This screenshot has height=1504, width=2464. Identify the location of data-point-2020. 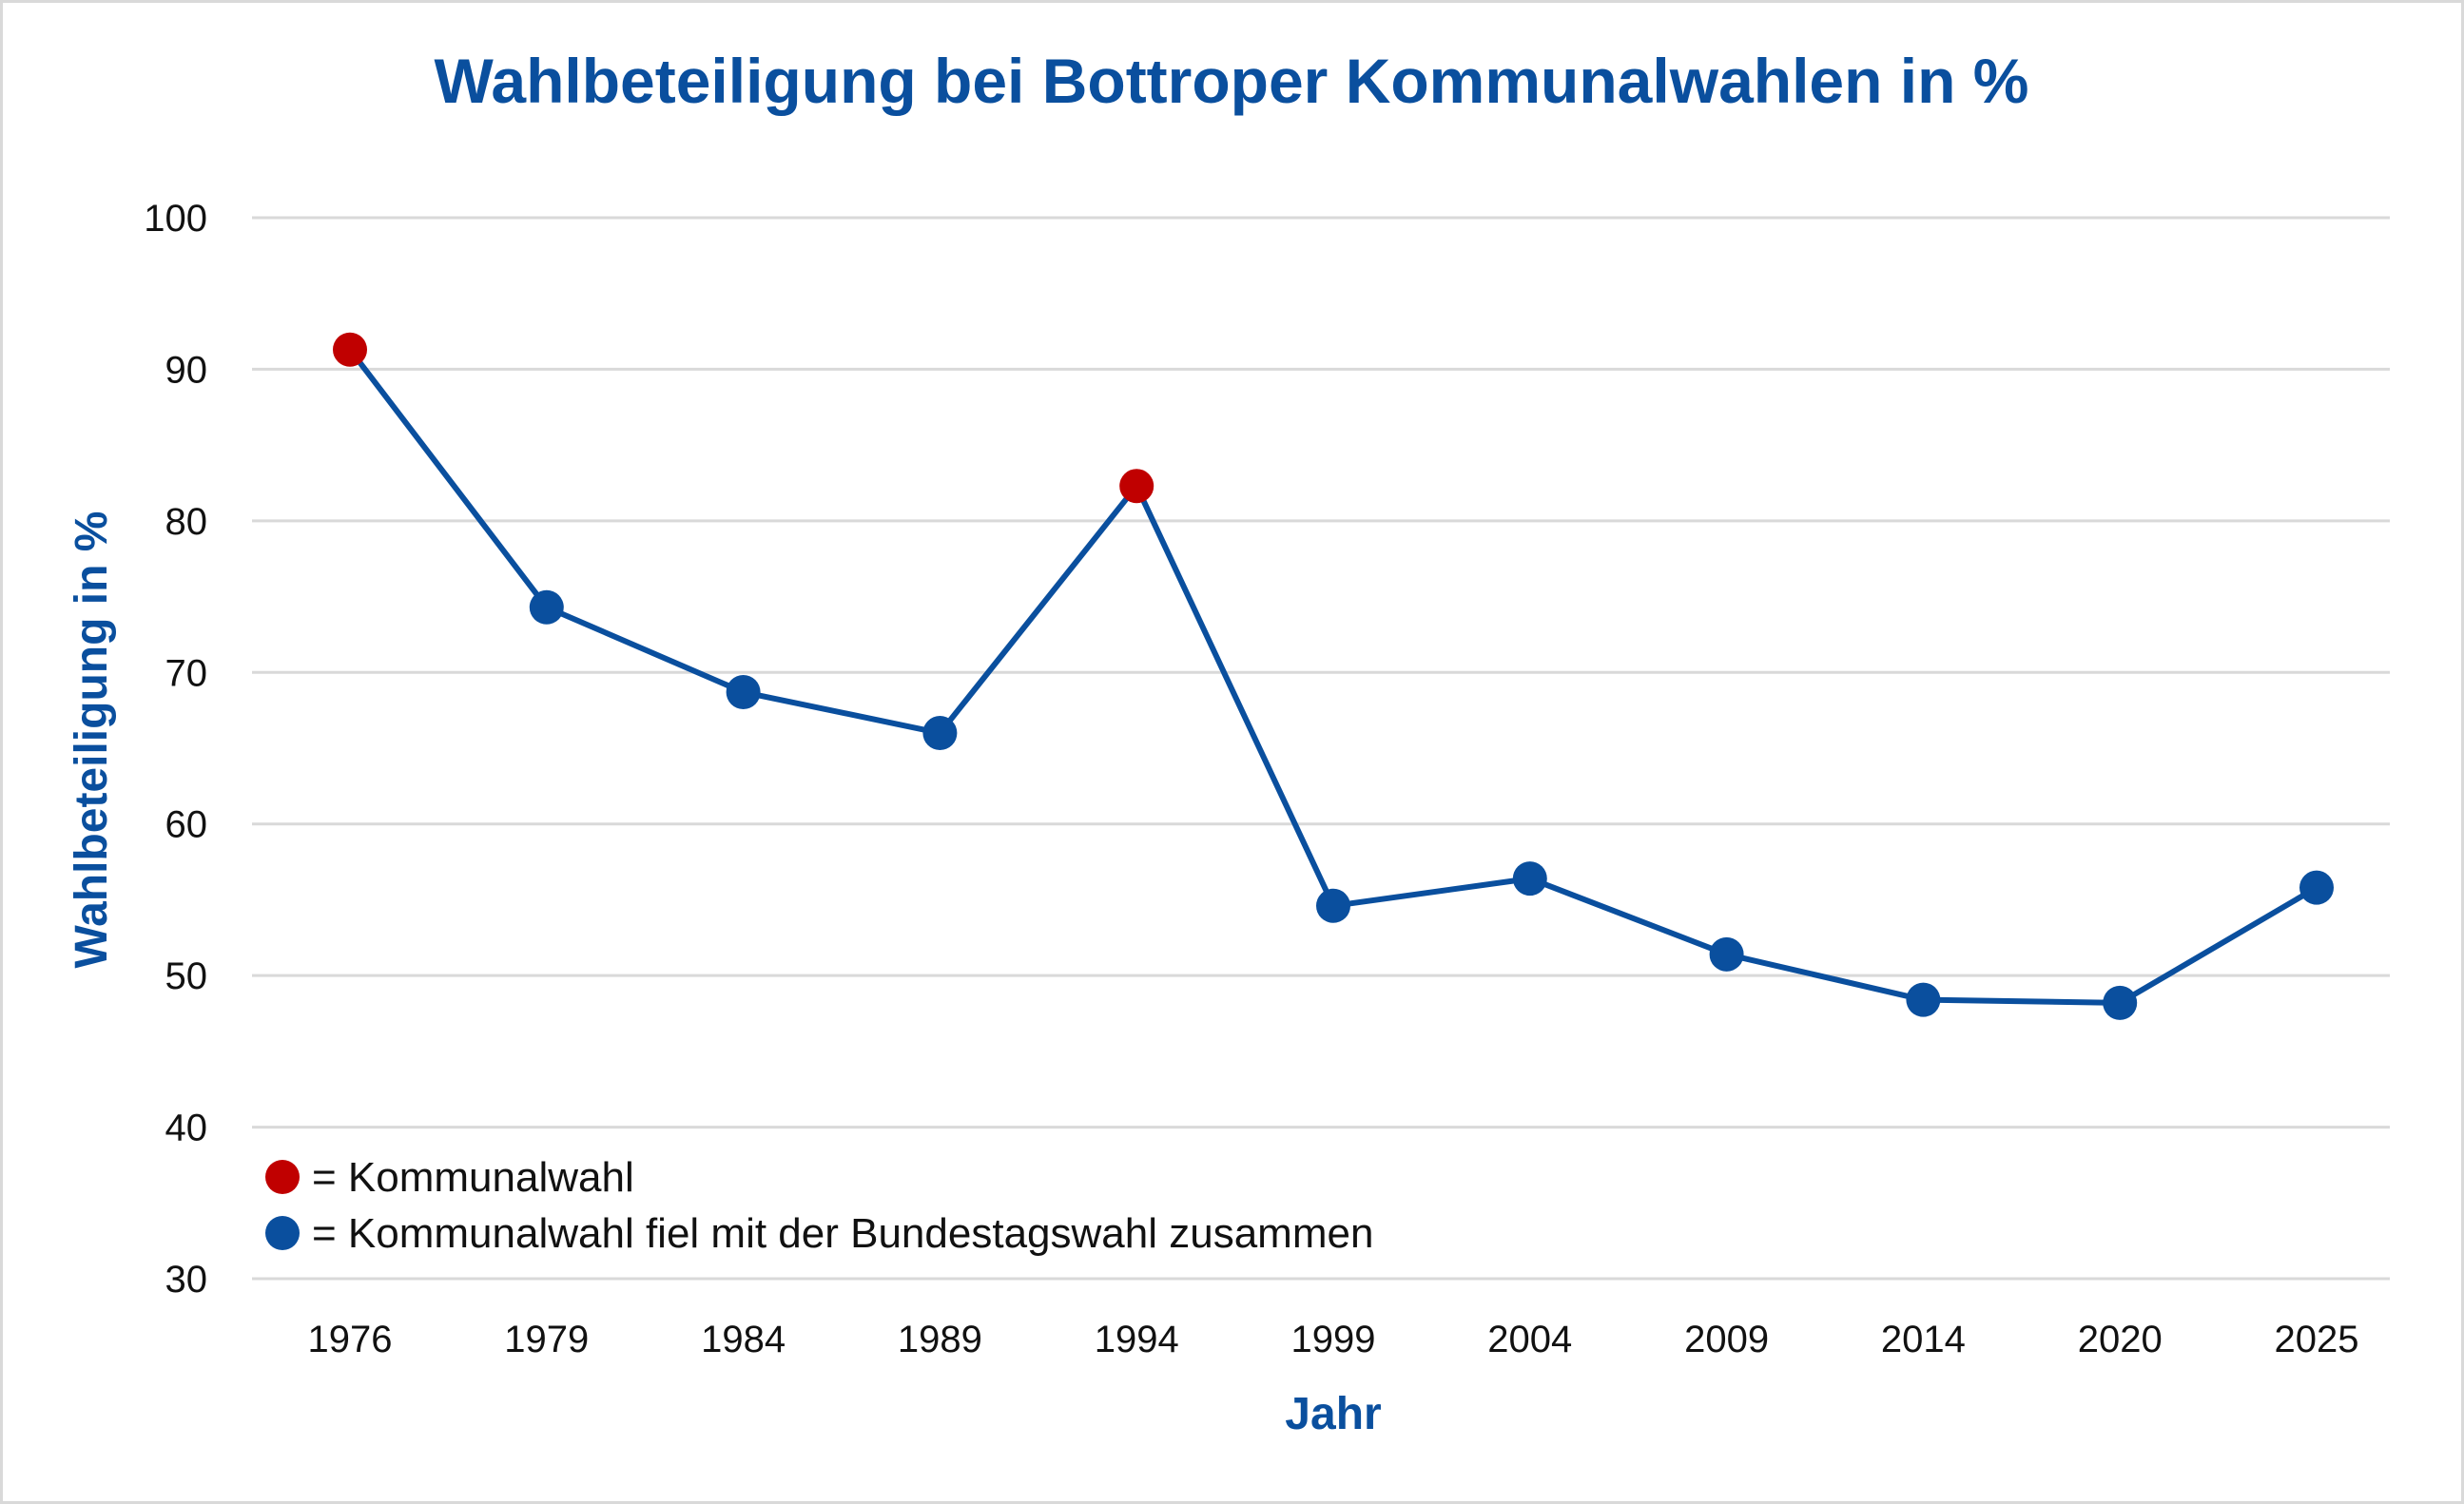
(2120, 1002).